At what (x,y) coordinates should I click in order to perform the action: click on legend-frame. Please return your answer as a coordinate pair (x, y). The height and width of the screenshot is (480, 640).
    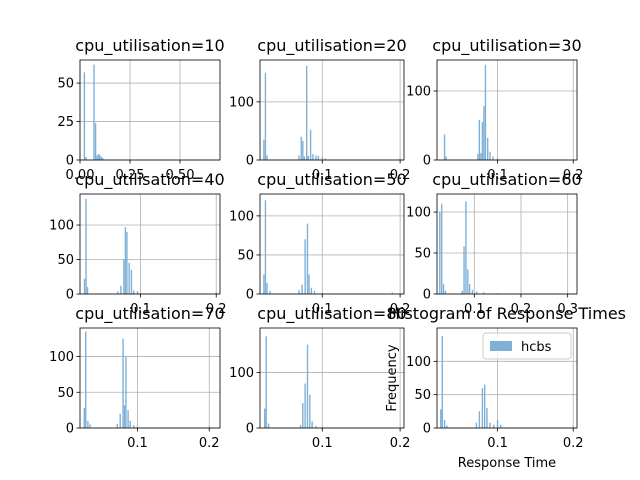
    Looking at the image, I should click on (527, 346).